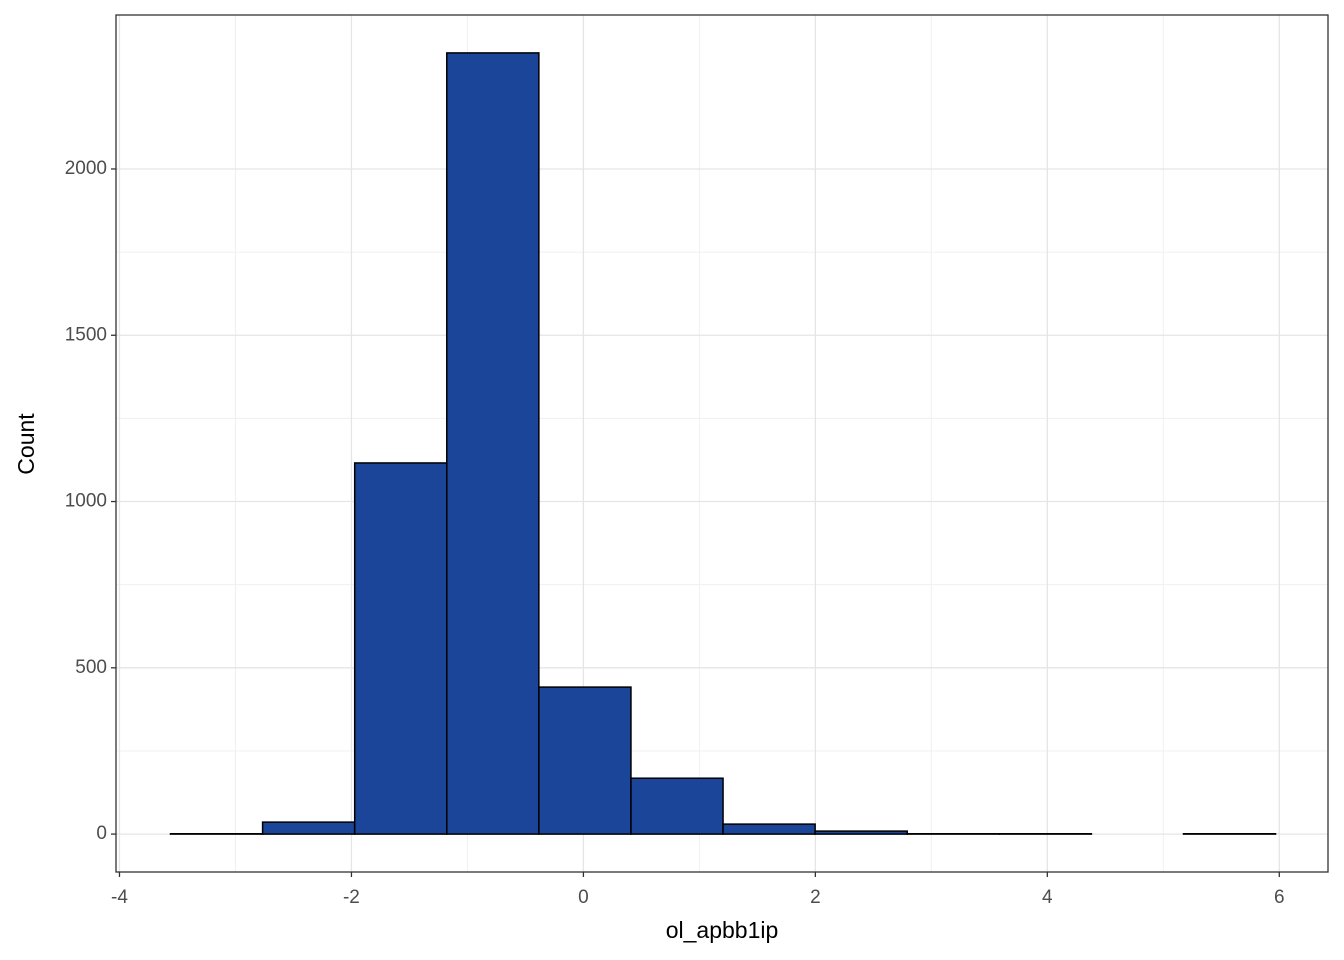 The width and height of the screenshot is (1344, 960). Describe the element at coordinates (86, 334) in the screenshot. I see `y-tick-label: 1500` at that location.